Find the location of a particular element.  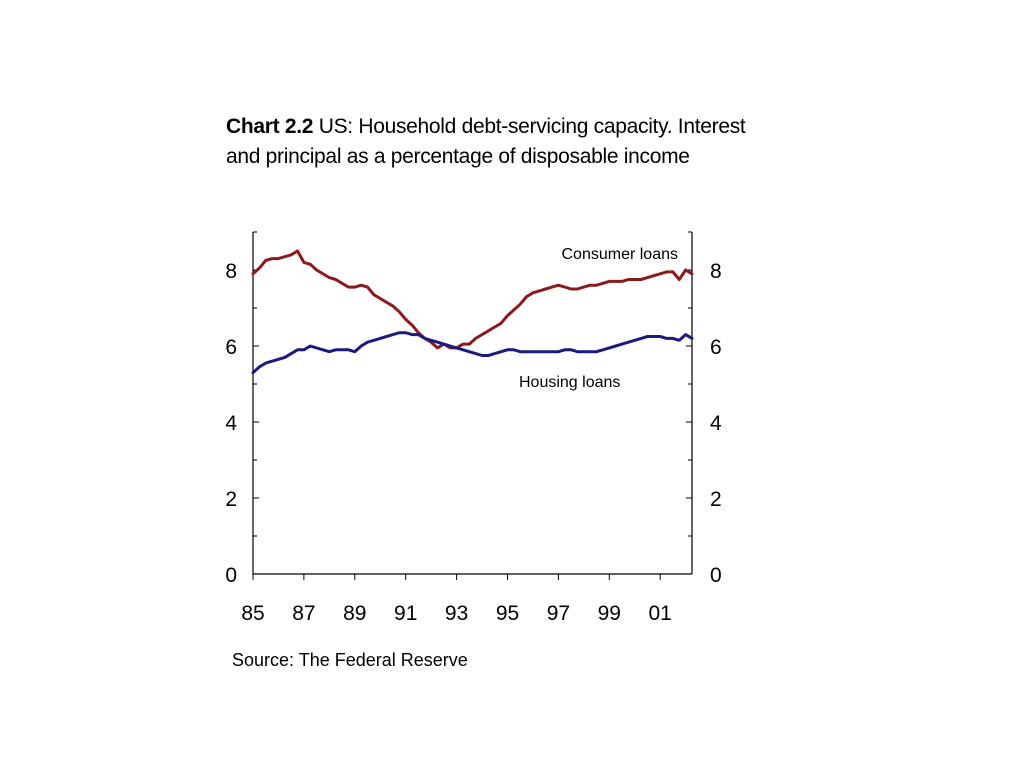

series-layer is located at coordinates (472, 312).